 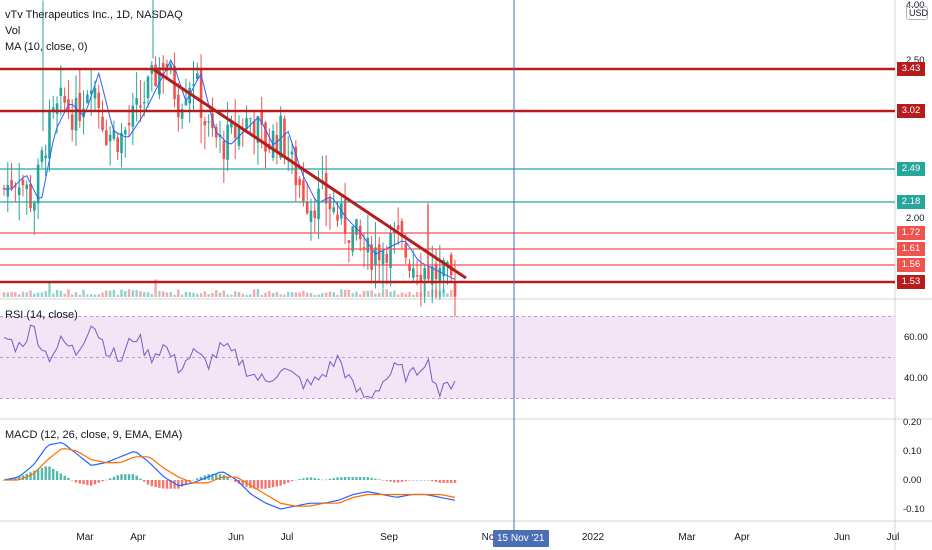 I want to click on ma-legend: MA (10, close, 0), so click(x=46, y=47).